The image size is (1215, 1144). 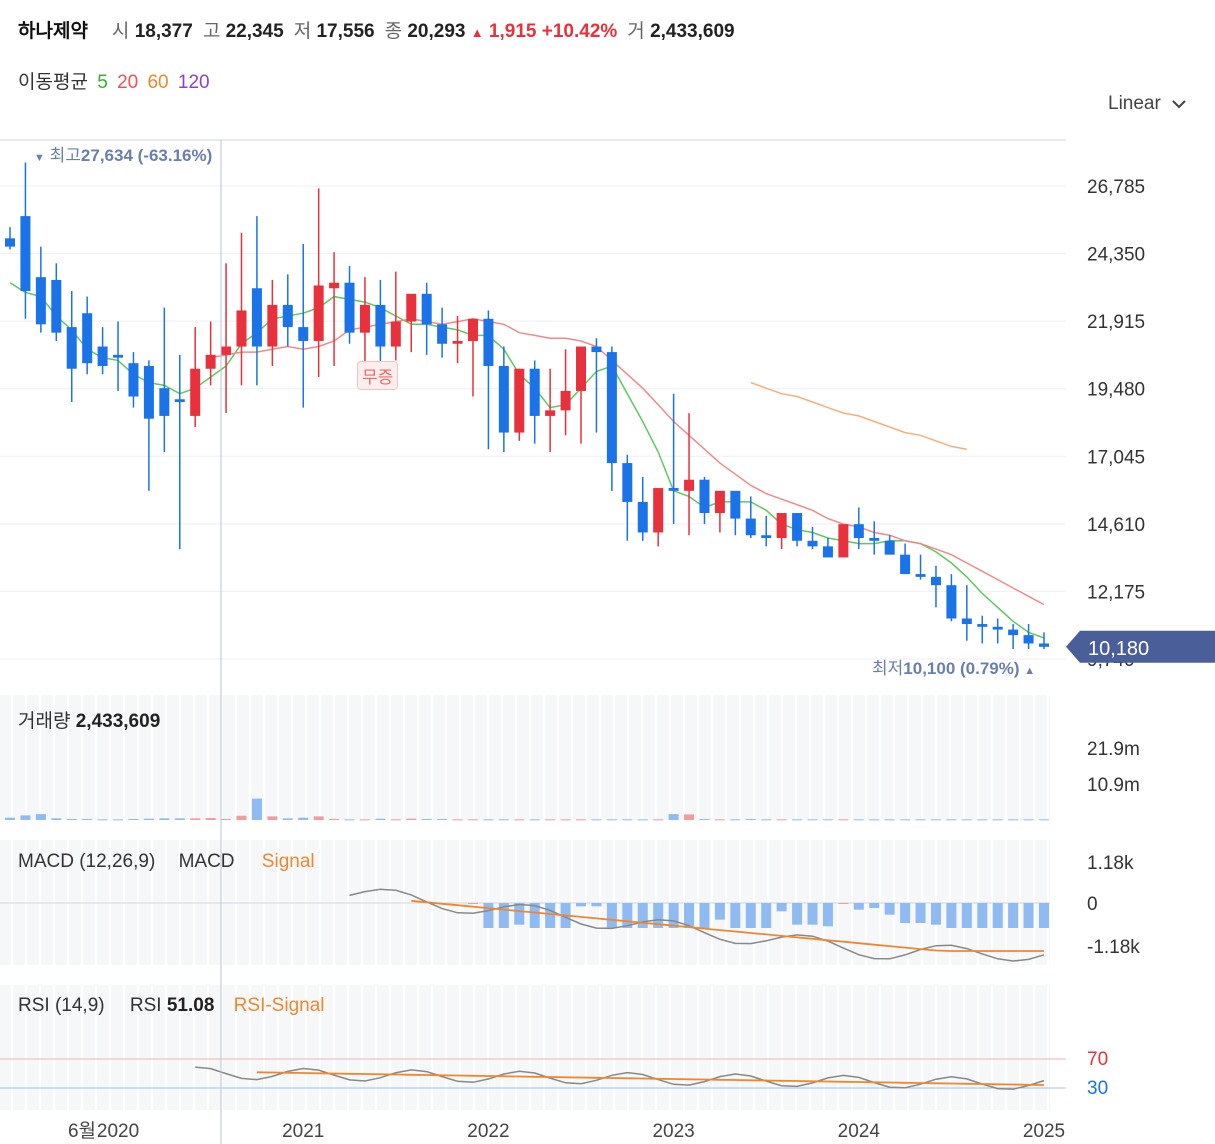 What do you see at coordinates (193, 82) in the screenshot?
I see `ma-120-label: 120` at bounding box center [193, 82].